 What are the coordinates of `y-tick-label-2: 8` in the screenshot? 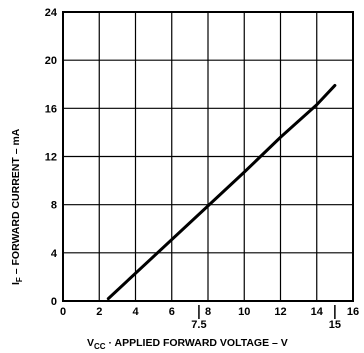 It's located at (54, 206).